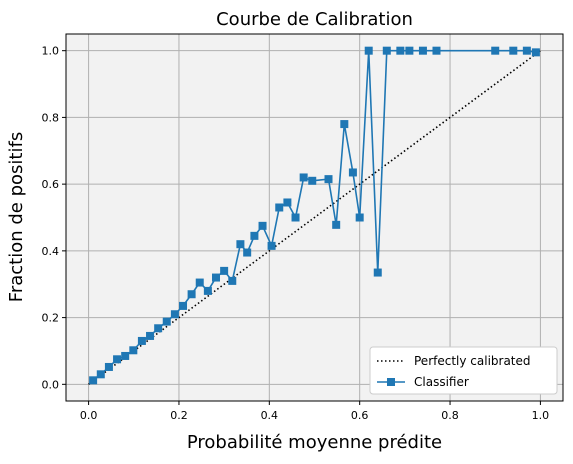  What do you see at coordinates (541, 415) in the screenshot?
I see `x-tick-label: 1.0` at bounding box center [541, 415].